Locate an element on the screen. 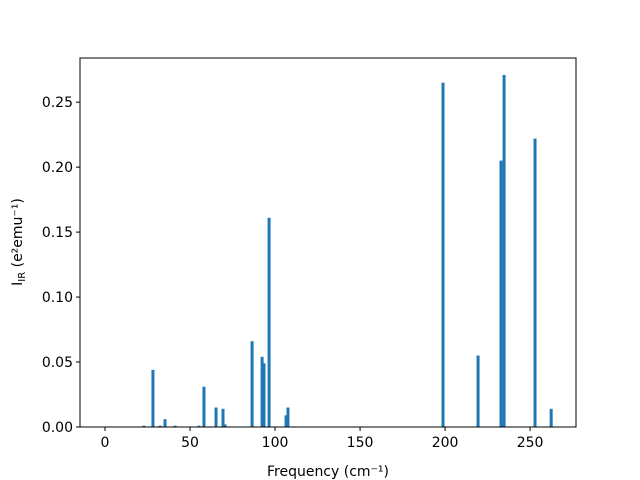  y-tick-label: 0.05 is located at coordinates (57, 363).